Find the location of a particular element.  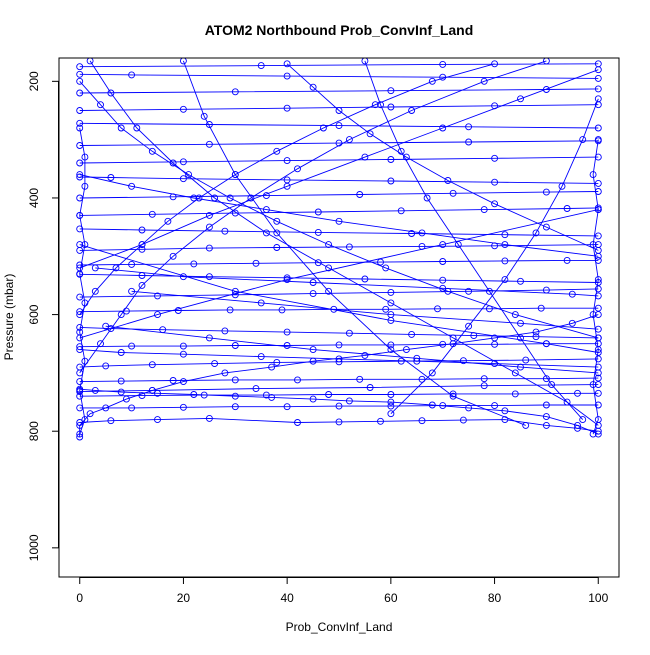

x-tick-label: 80 is located at coordinates (495, 598).